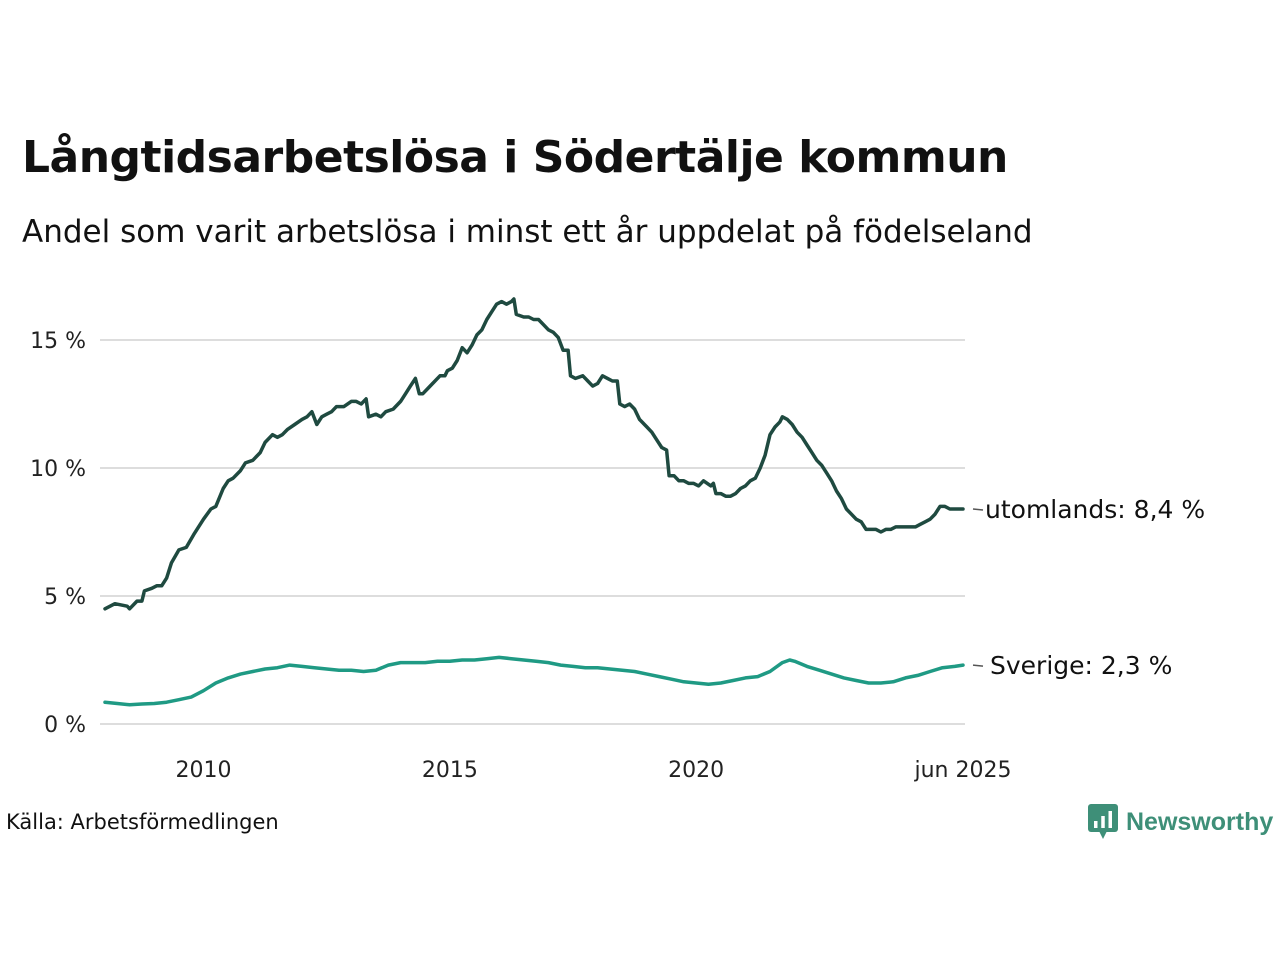  Describe the element at coordinates (594, 770) in the screenshot. I see `x-axis-ticks: 2010 2015 2020 jun 2025` at that location.